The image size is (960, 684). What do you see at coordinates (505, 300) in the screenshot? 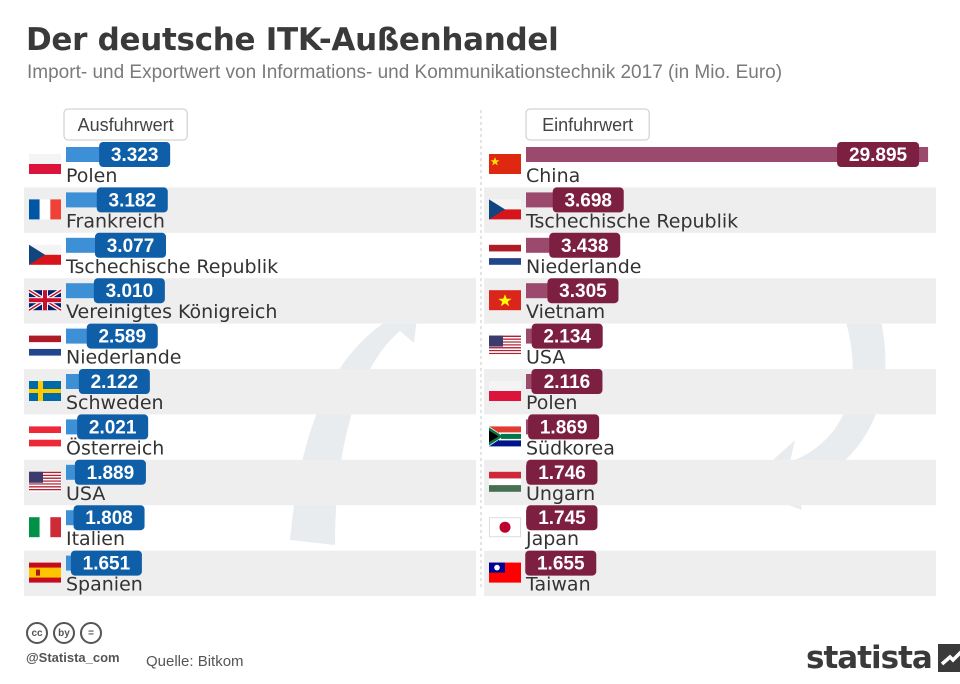
I see `import-flag-vn-icon` at bounding box center [505, 300].